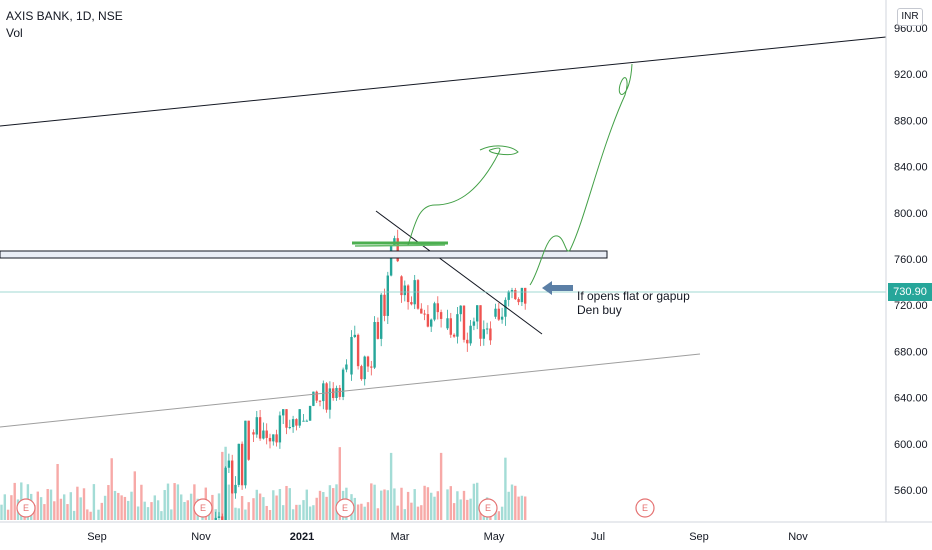  What do you see at coordinates (350, 390) in the screenshot?
I see `lower-channel-line` at bounding box center [350, 390].